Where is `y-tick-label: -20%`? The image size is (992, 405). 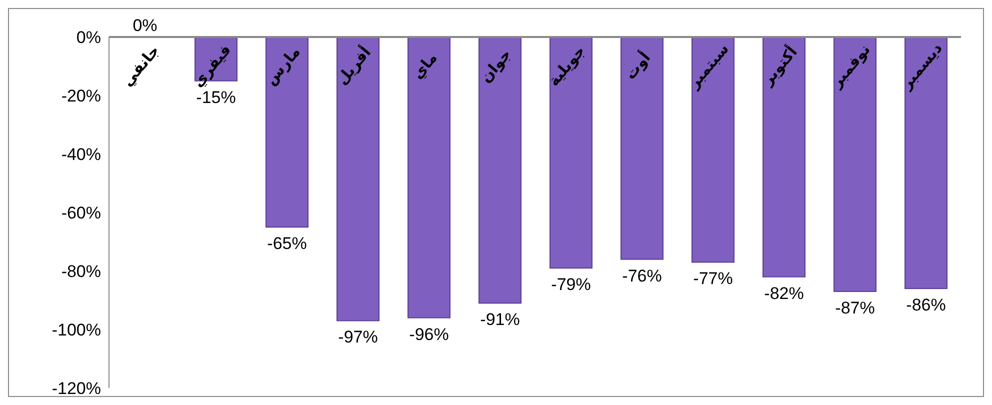 y-tick-label: -20% is located at coordinates (81, 96).